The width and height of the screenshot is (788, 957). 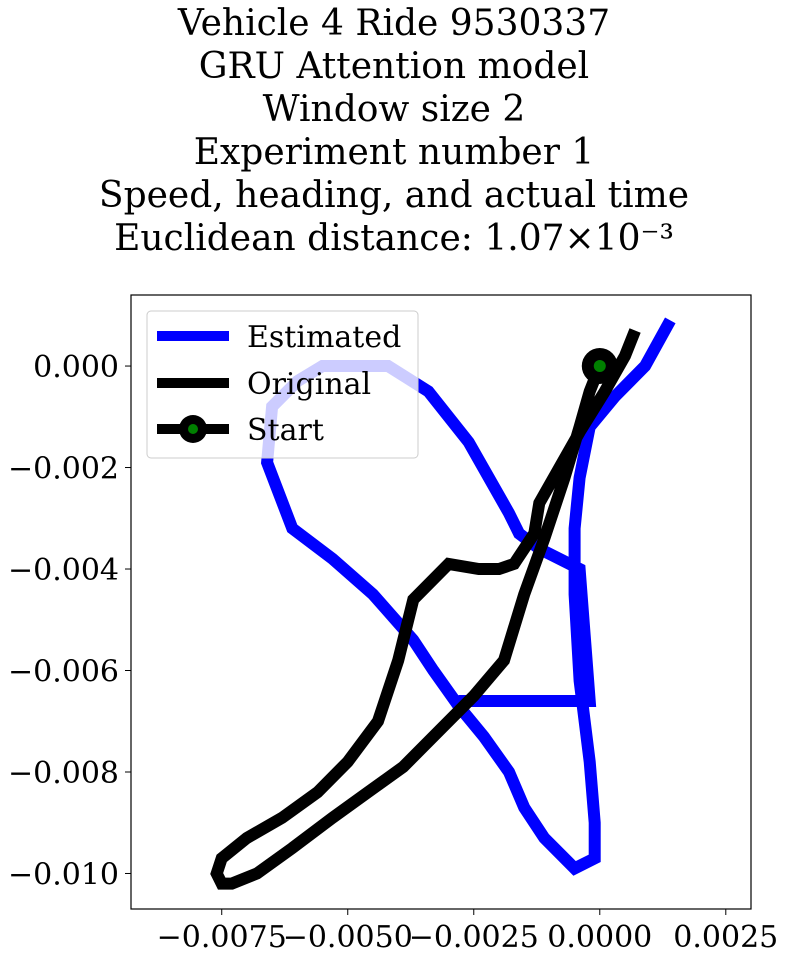 I want to click on x-tick-label: 0.0025, so click(x=725, y=937).